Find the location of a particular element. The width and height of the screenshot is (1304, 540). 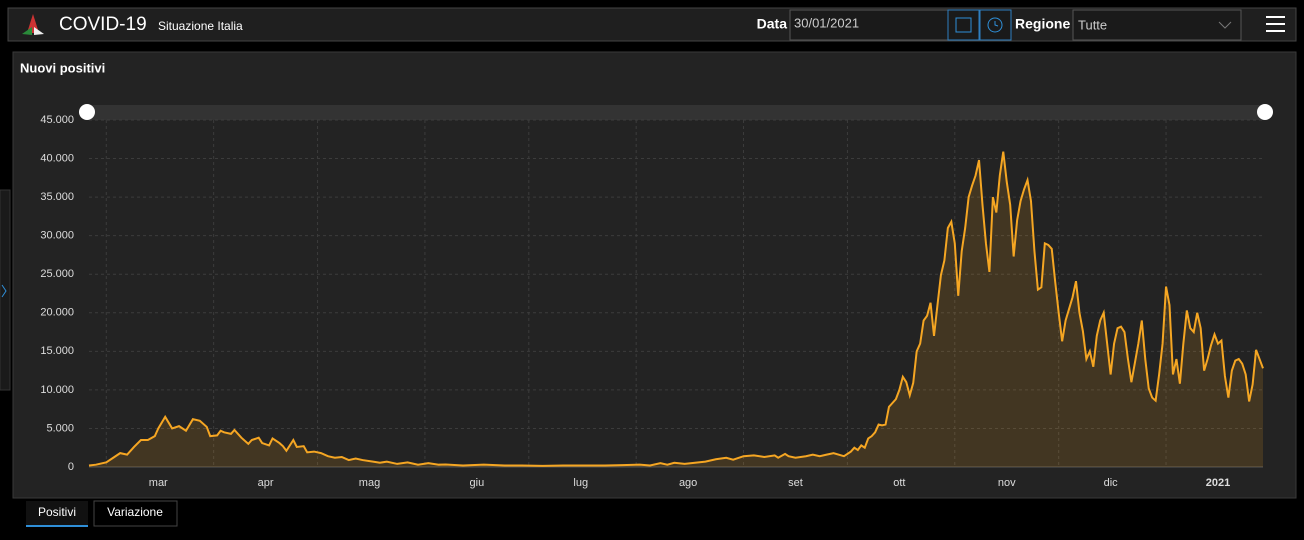

logo is located at coordinates (33, 24).